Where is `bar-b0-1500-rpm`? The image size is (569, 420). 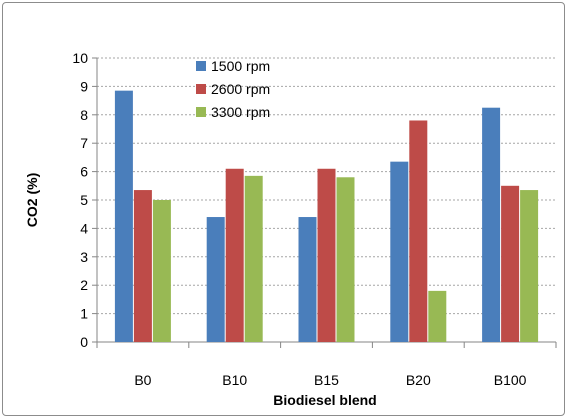 bar-b0-1500-rpm is located at coordinates (123, 216).